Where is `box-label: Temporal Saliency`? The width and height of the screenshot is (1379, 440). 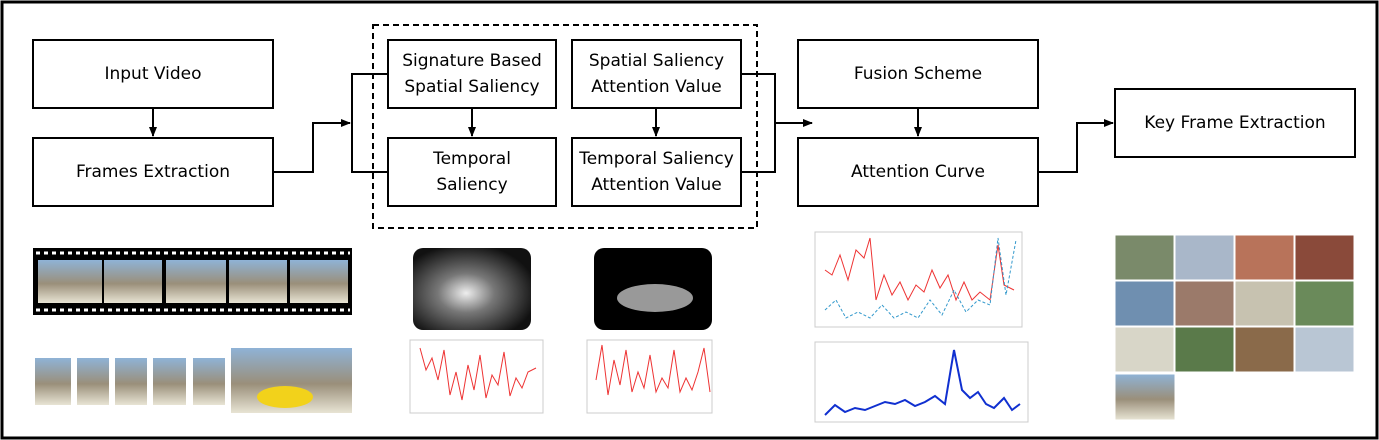 box-label: Temporal Saliency is located at coordinates (656, 159).